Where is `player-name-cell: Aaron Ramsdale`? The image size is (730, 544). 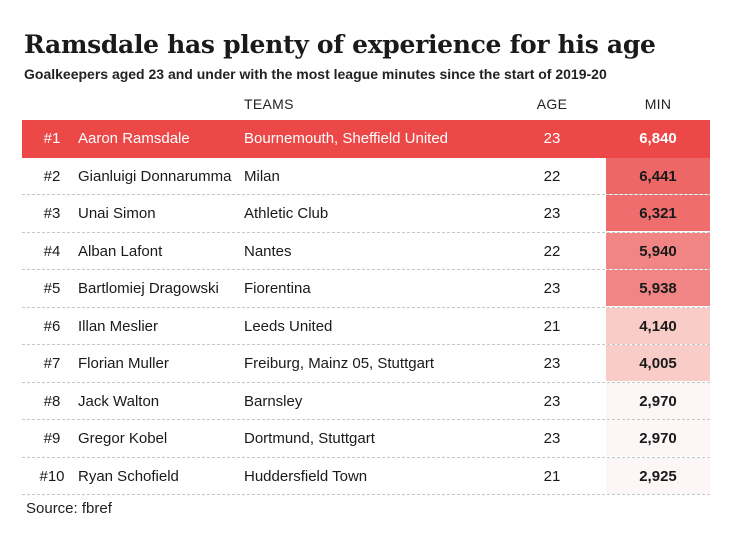
player-name-cell: Aaron Ramsdale is located at coordinates (134, 138).